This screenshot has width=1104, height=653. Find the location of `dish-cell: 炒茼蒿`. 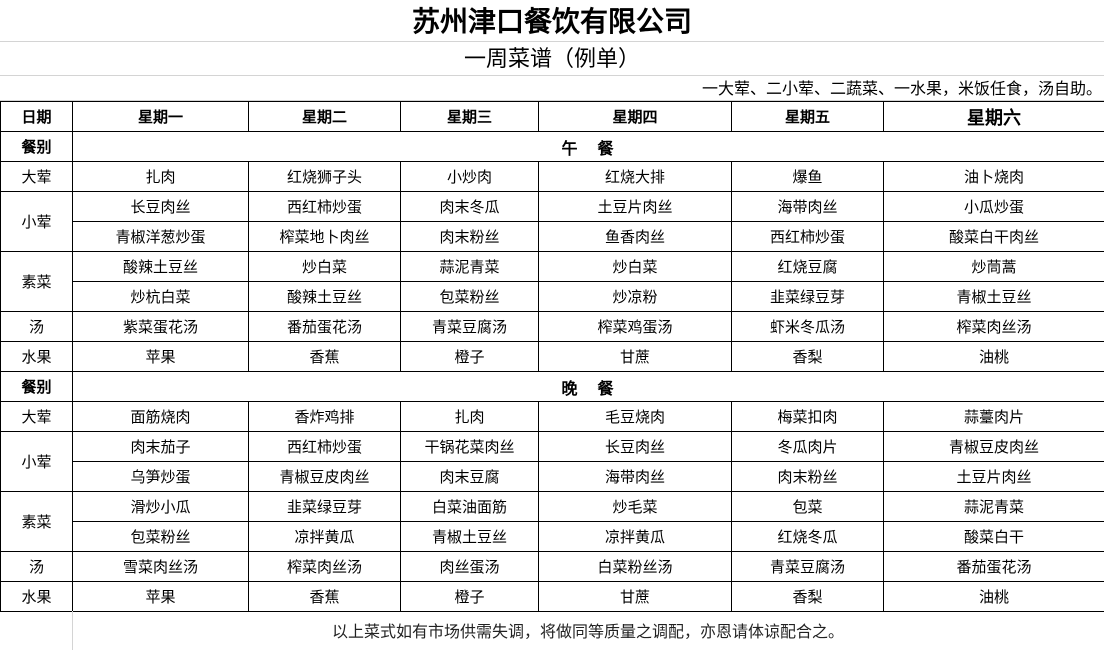

dish-cell: 炒茼蒿 is located at coordinates (994, 267).